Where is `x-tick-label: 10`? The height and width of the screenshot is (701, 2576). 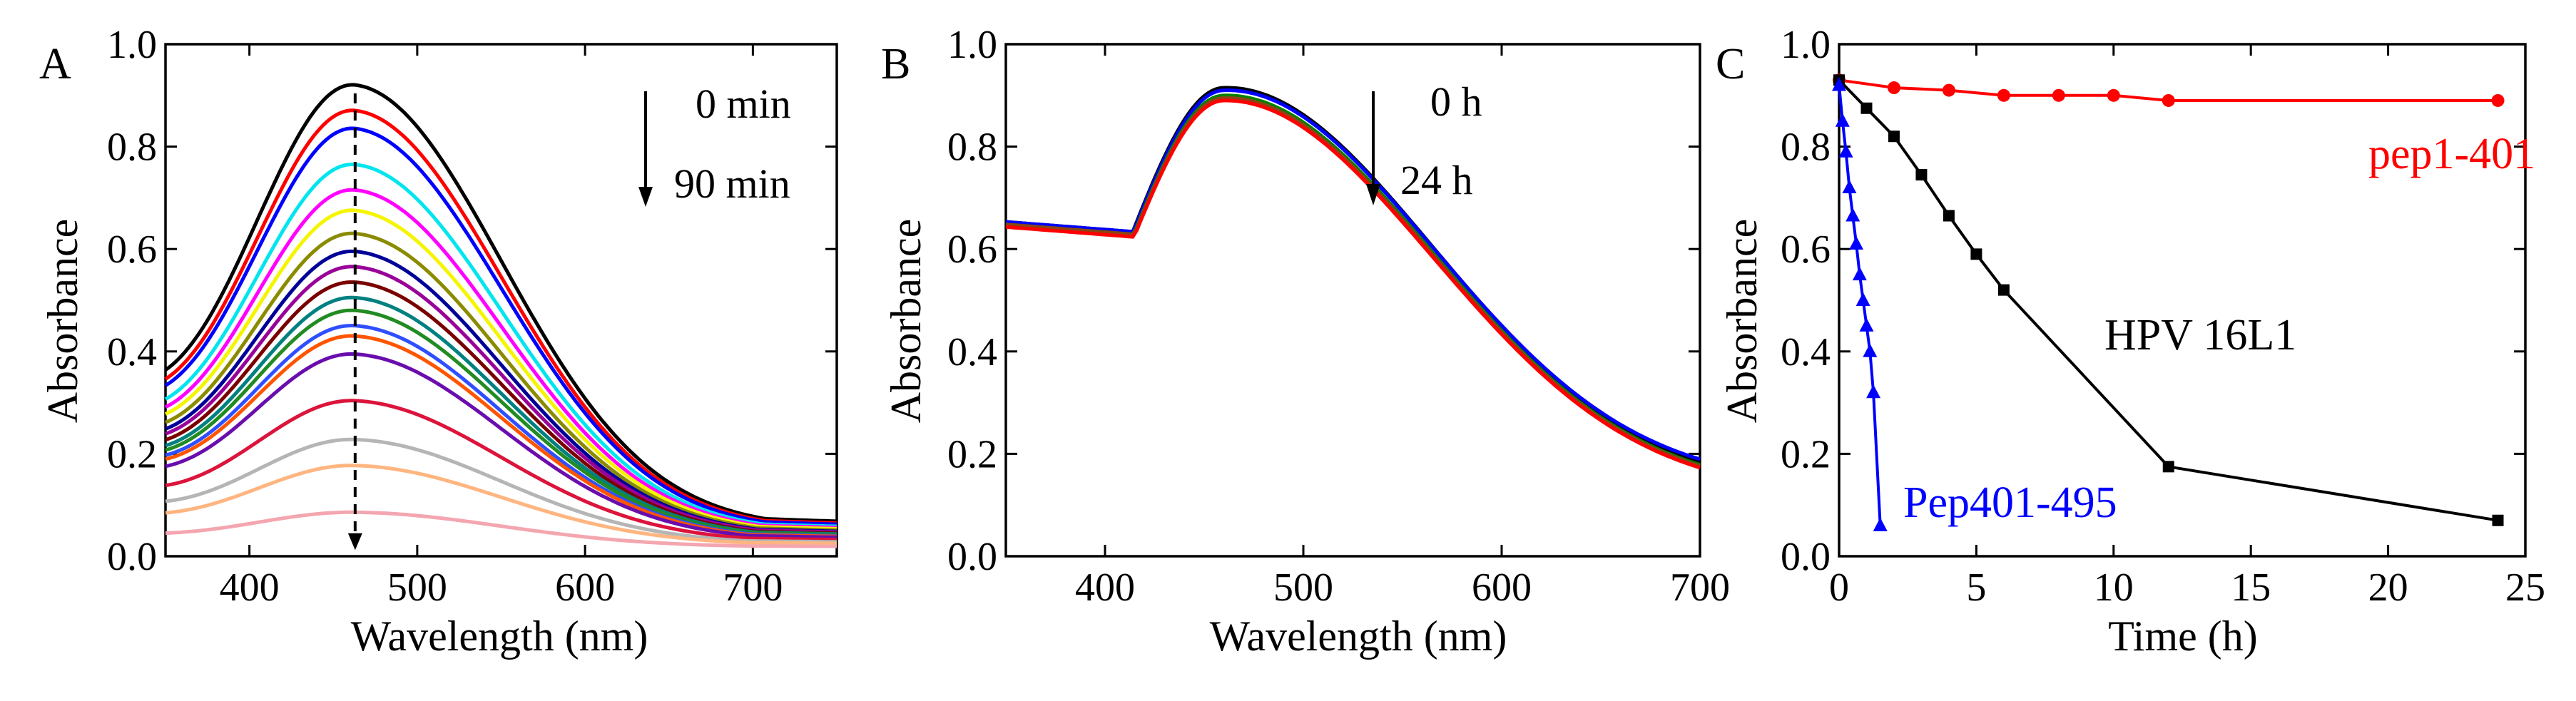 x-tick-label: 10 is located at coordinates (2114, 588).